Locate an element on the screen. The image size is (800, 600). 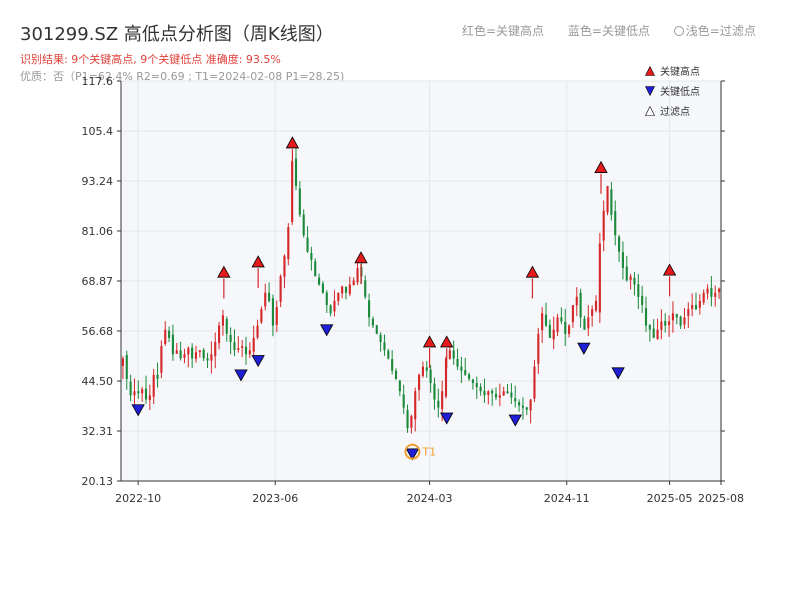
t1-label: T1 is located at coordinates (428, 452).